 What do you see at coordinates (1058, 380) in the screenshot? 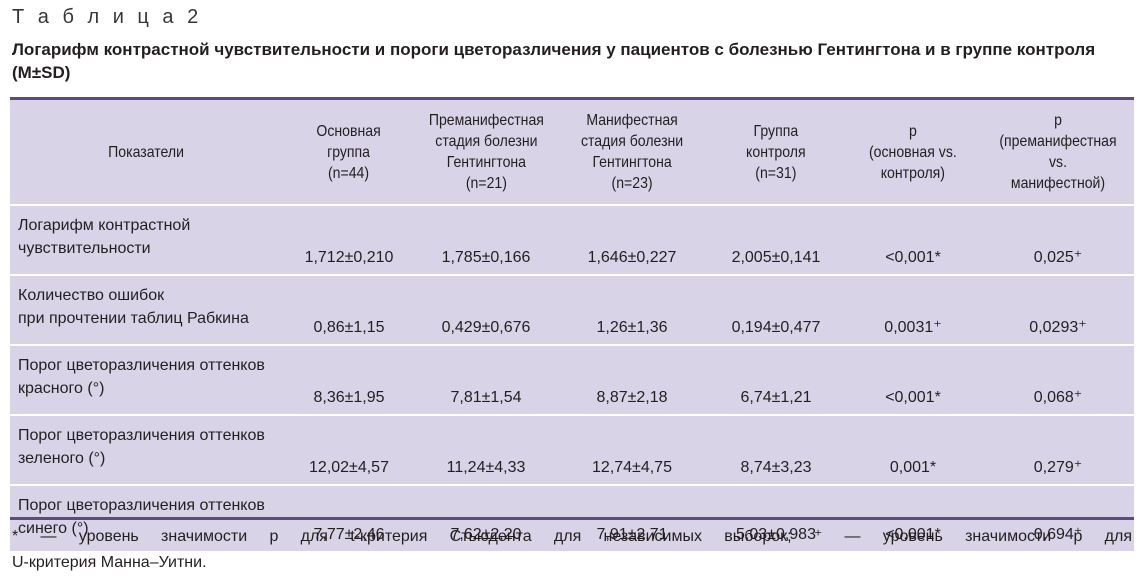
I see `cell-value: 0,068⁺` at bounding box center [1058, 380].